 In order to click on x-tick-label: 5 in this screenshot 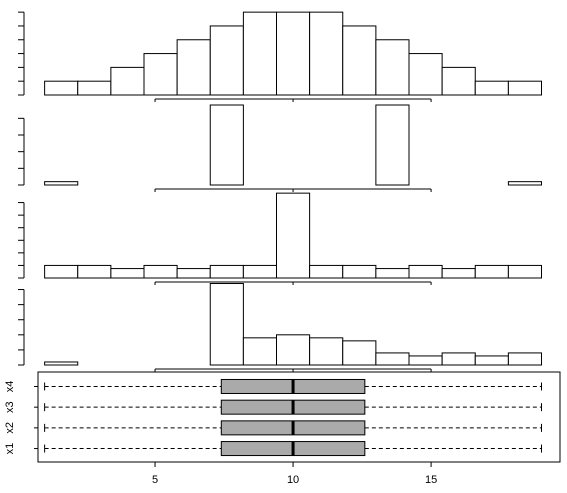, I will do `click(155, 480)`.